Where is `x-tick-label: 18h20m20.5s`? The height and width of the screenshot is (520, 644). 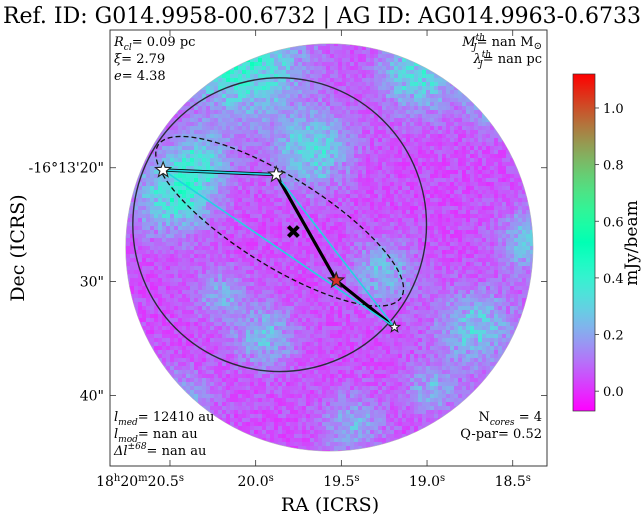
x-tick-label: 18h20m20.5s is located at coordinates (140, 482).